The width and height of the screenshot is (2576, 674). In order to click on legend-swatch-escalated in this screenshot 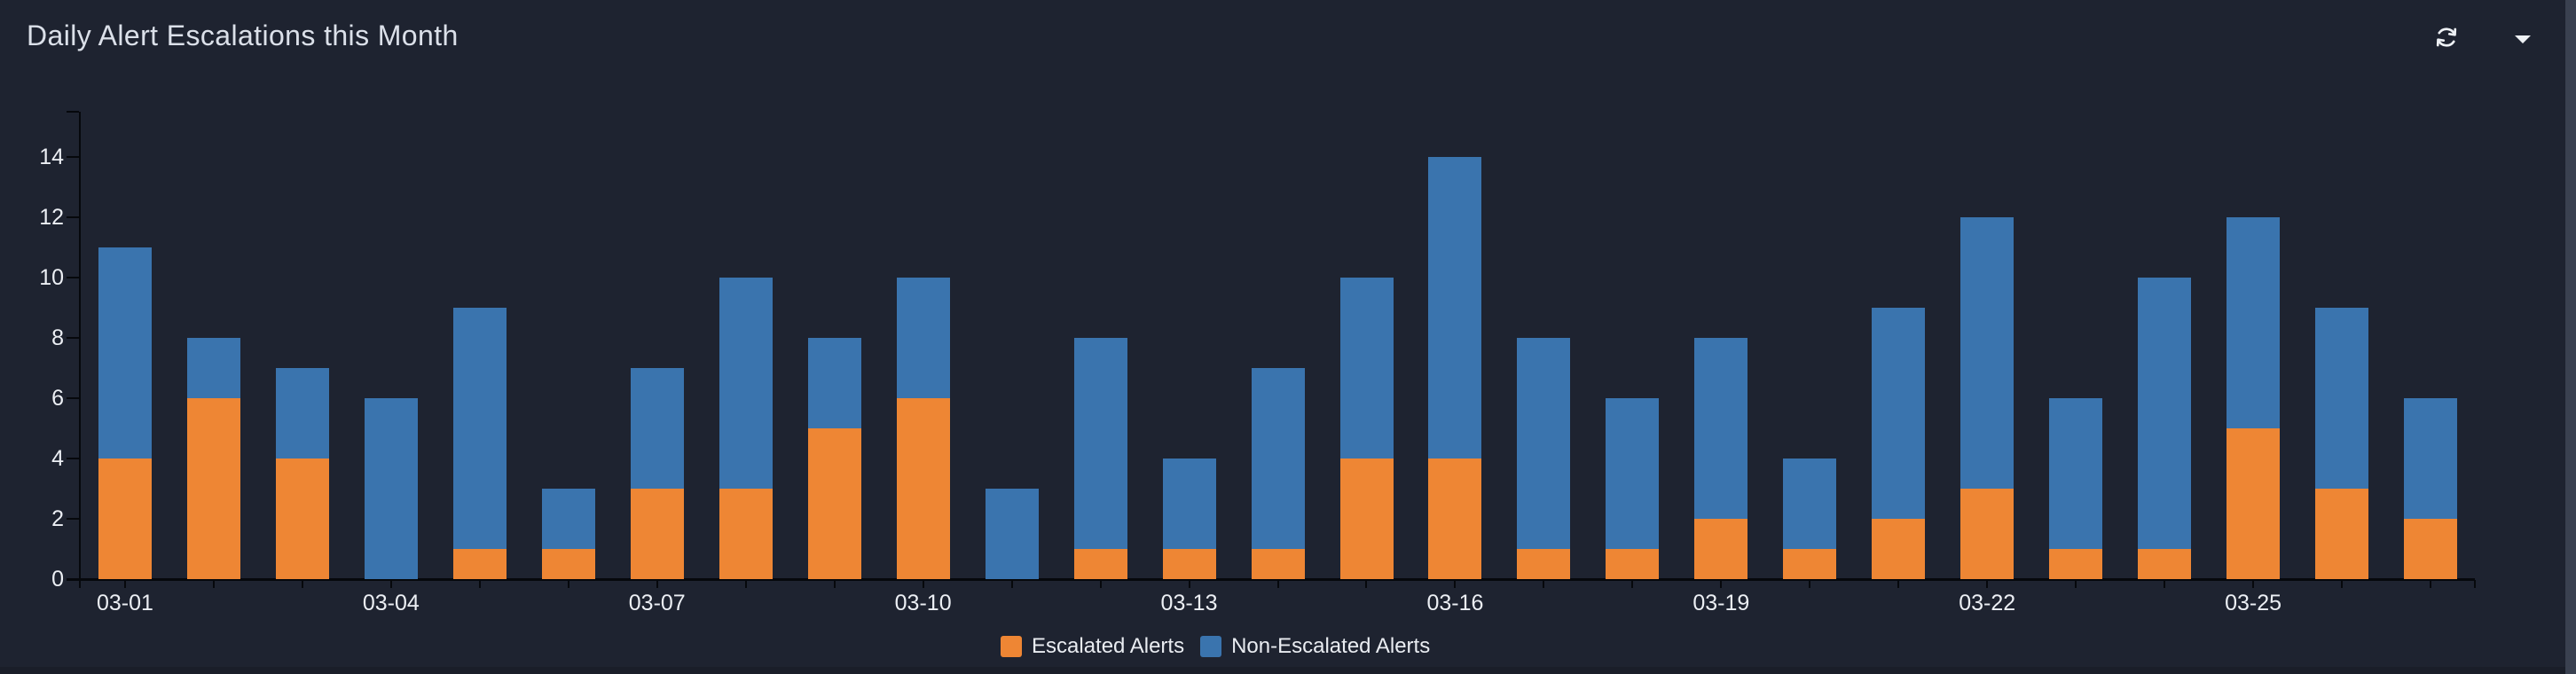, I will do `click(1011, 646)`.